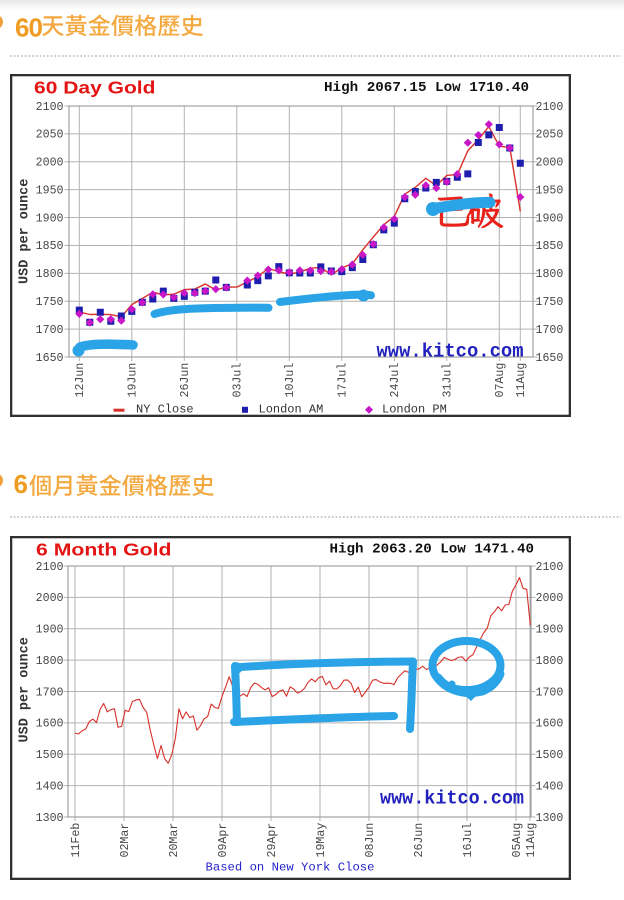  Describe the element at coordinates (80, 380) in the screenshot. I see `svg-text: 12Jun` at that location.